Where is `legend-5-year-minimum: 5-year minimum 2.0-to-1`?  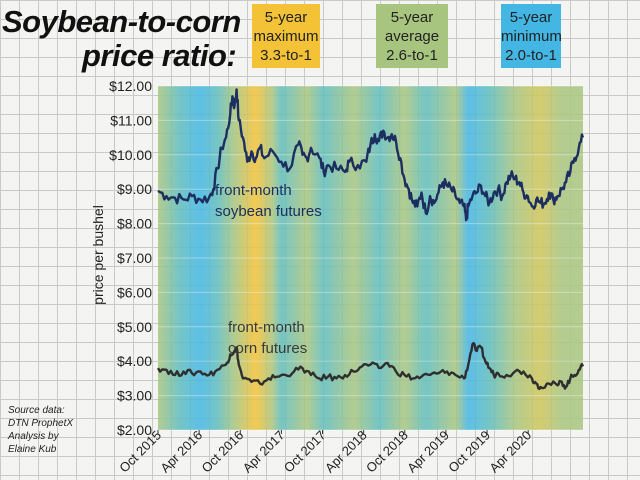
legend-5-year-minimum: 5-year minimum 2.0-to-1 is located at coordinates (531, 36).